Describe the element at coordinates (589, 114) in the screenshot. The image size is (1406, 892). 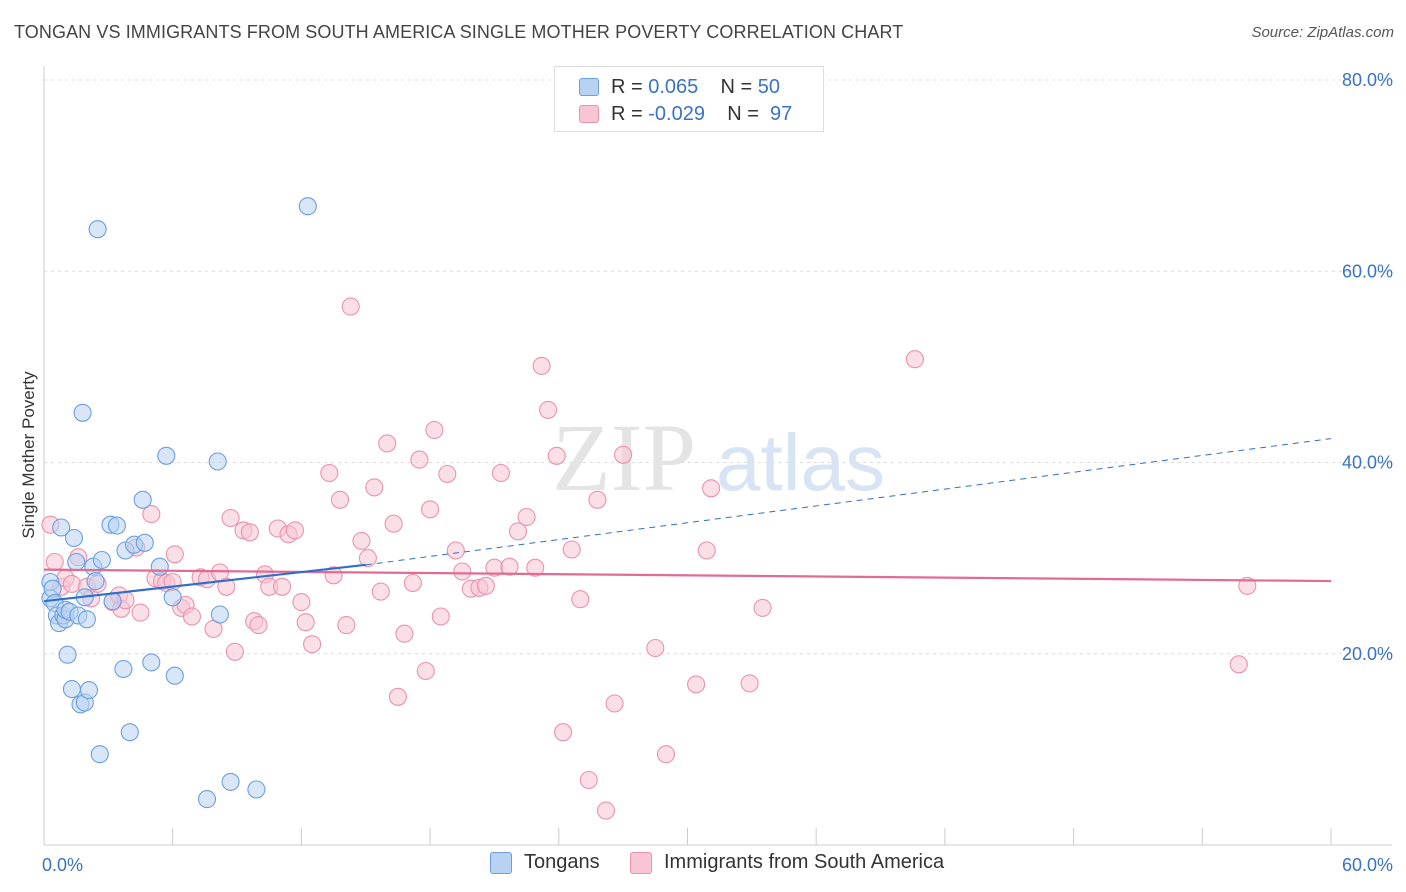
I see `immigrants-swatch` at that location.